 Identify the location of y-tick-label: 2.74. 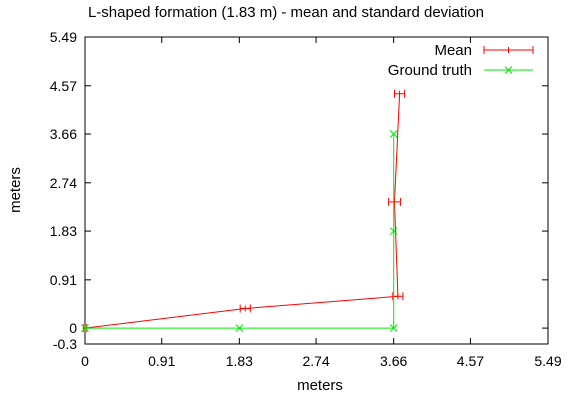
(63, 183).